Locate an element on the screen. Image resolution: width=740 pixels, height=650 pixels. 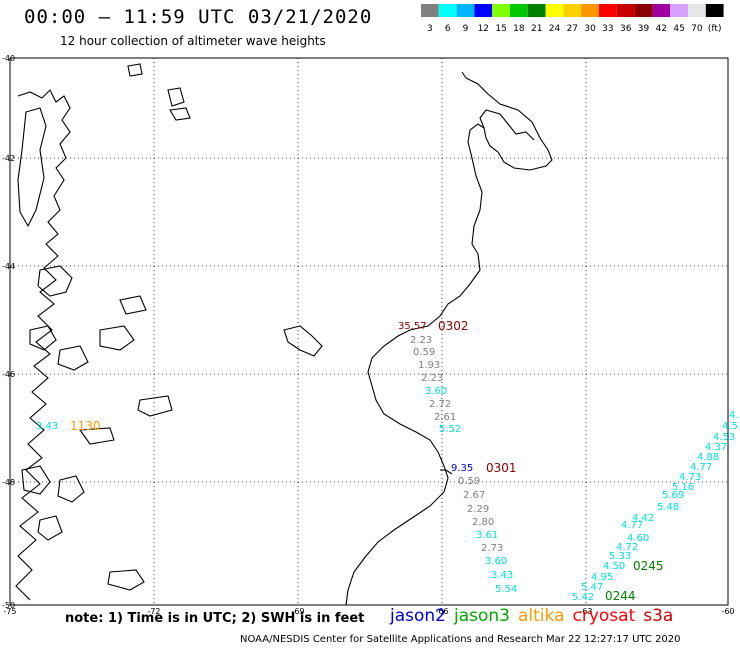
lon-label: -63 is located at coordinates (585, 611).